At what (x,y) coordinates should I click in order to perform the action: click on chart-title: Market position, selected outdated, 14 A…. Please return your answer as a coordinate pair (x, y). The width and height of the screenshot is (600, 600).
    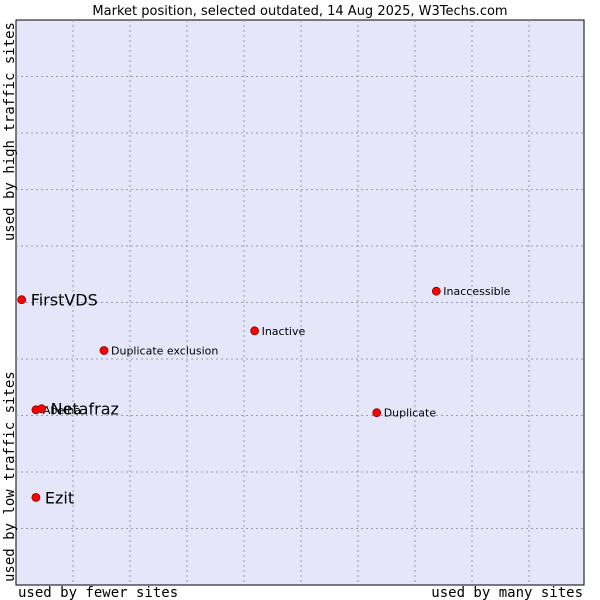
    Looking at the image, I should click on (299, 11).